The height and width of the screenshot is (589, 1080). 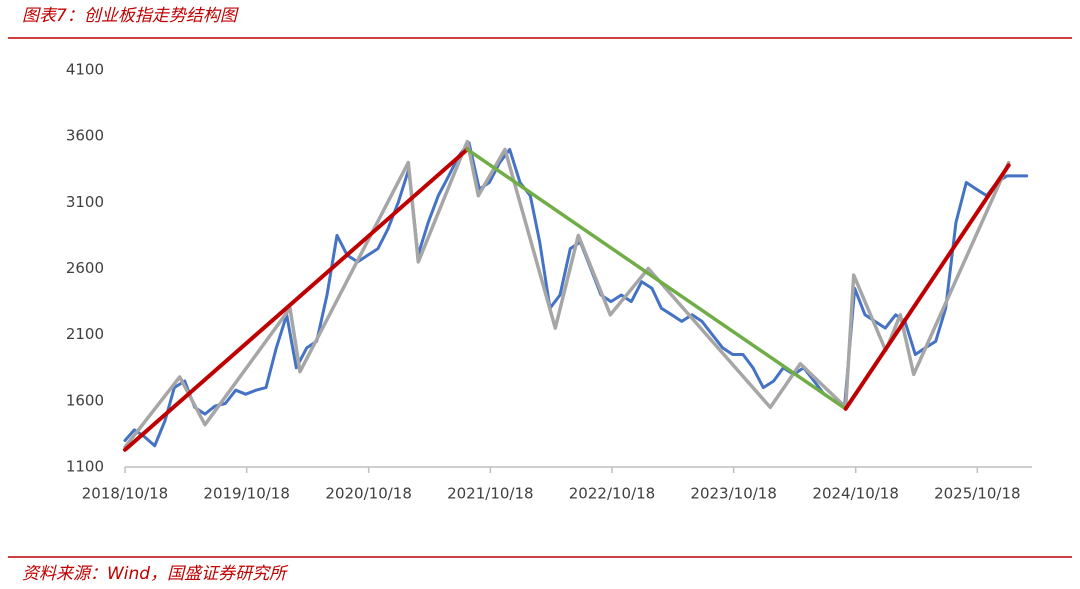 What do you see at coordinates (125, 494) in the screenshot?
I see `x-tick-label: 2018/10/18` at bounding box center [125, 494].